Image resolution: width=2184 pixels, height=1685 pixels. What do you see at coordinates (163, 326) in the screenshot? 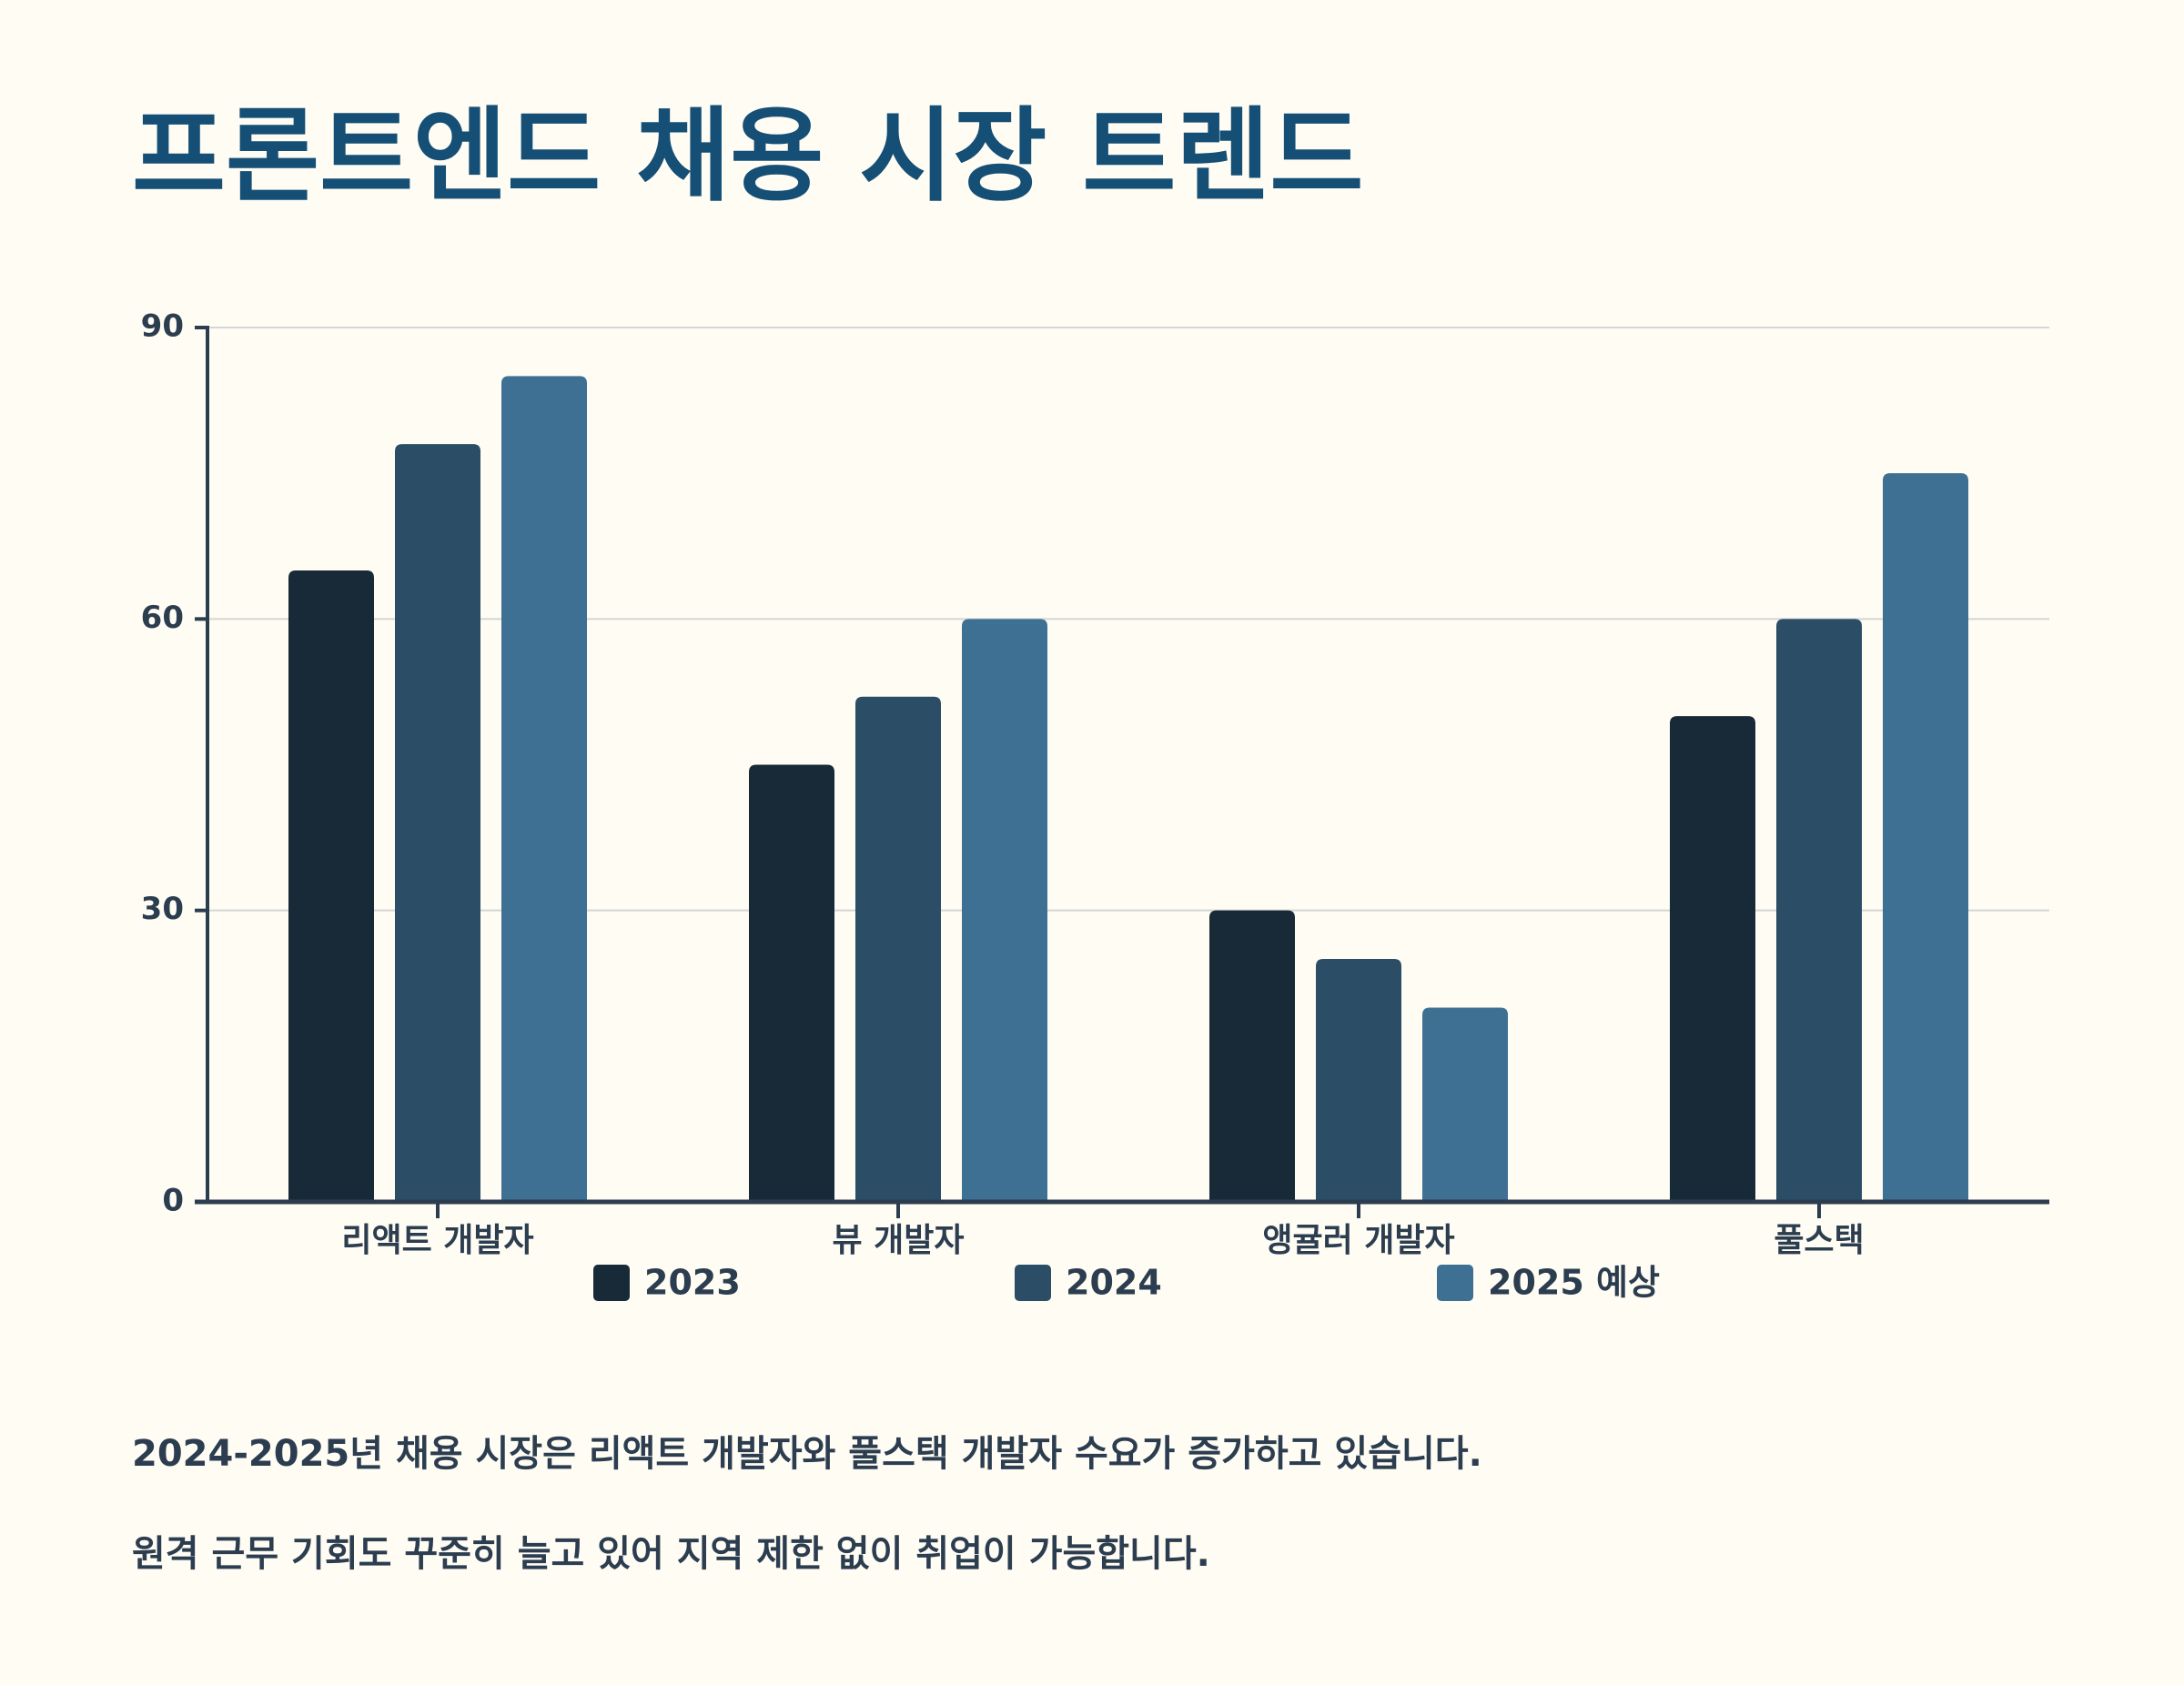
I see `y-tick-label-90: 90` at bounding box center [163, 326].